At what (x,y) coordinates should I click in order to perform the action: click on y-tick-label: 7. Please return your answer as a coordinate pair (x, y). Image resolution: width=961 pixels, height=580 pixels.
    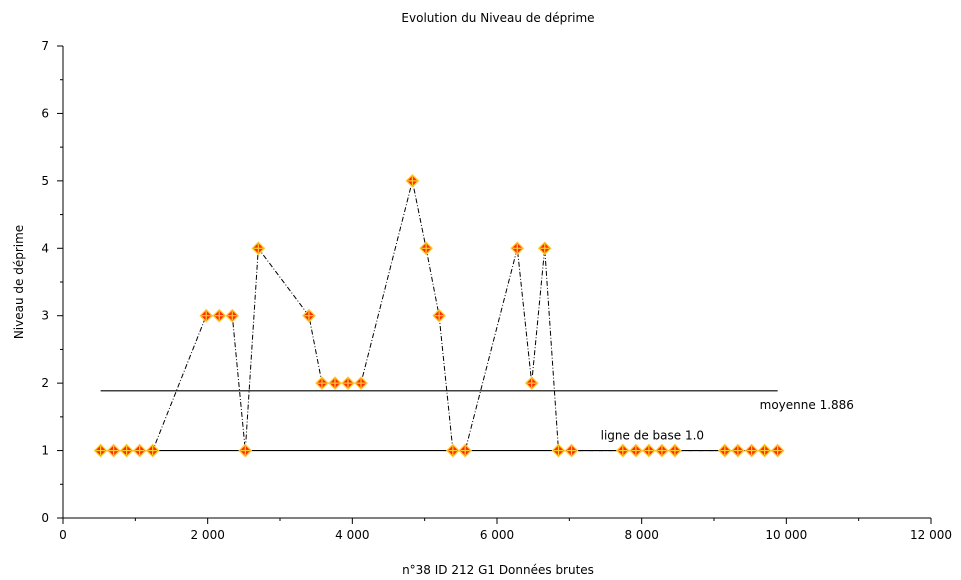
    Looking at the image, I should click on (45, 46).